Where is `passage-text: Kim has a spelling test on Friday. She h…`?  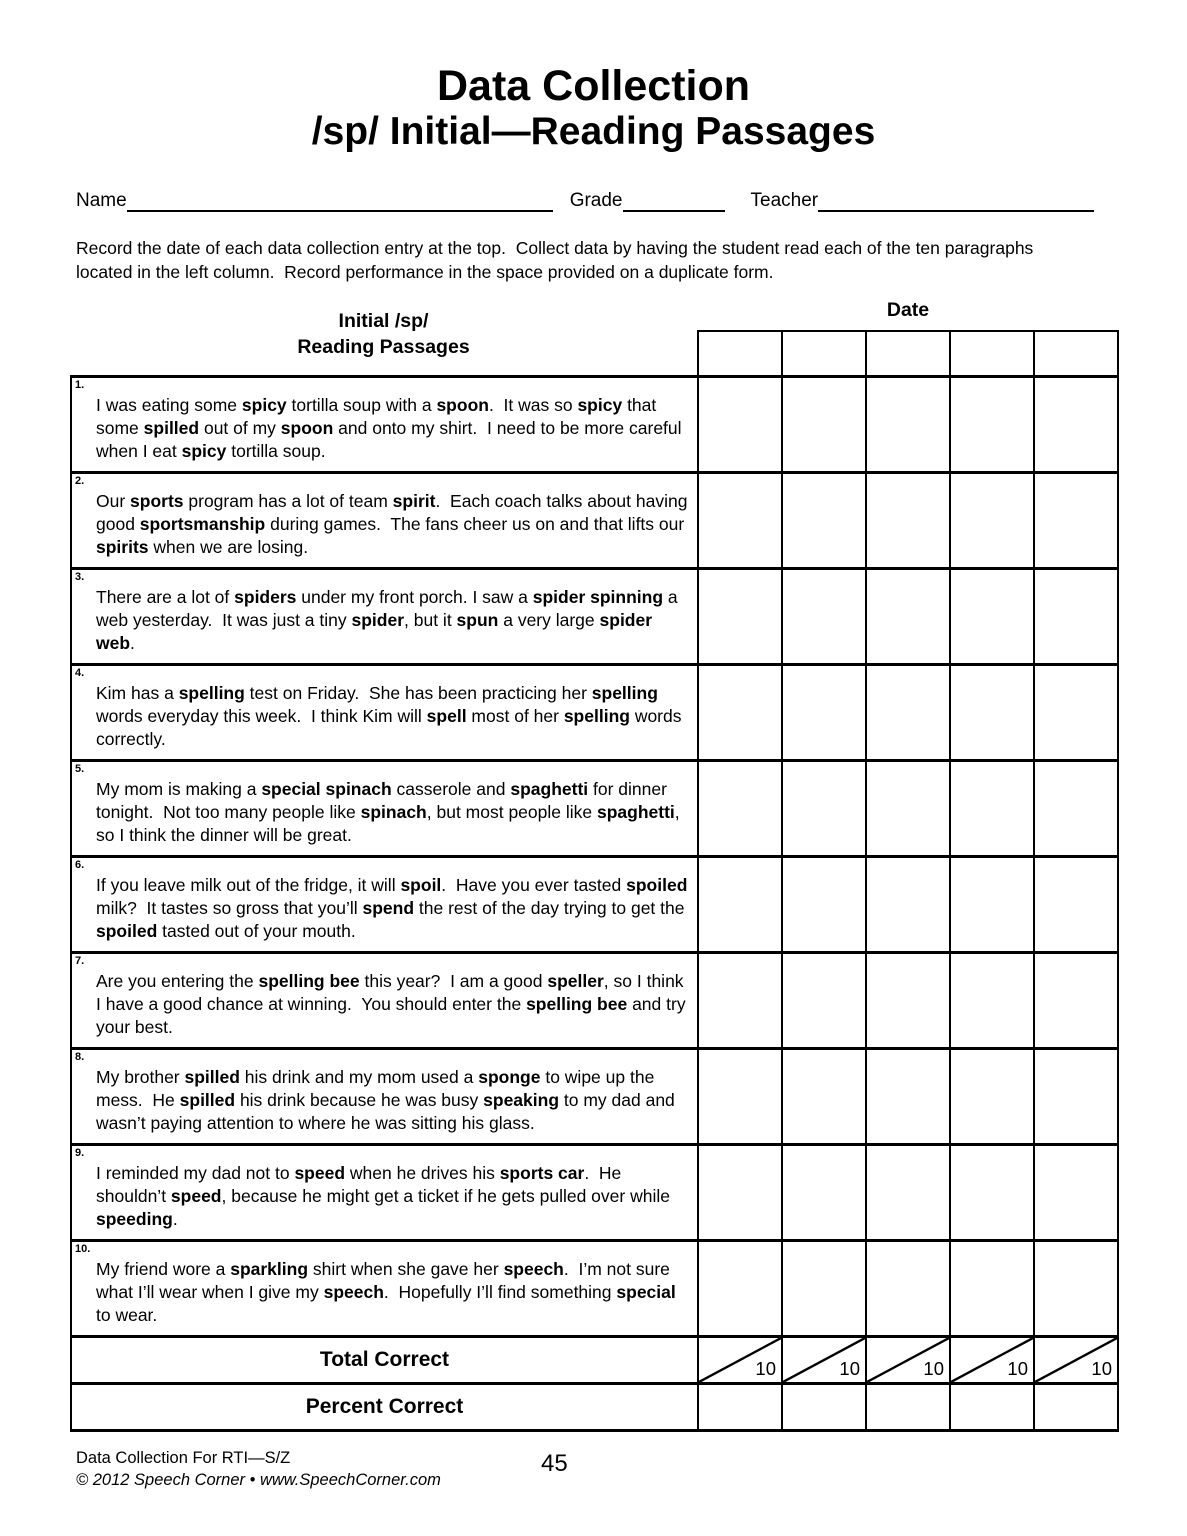
passage-text: Kim has a spelling test on Friday. She h… is located at coordinates (391, 715).